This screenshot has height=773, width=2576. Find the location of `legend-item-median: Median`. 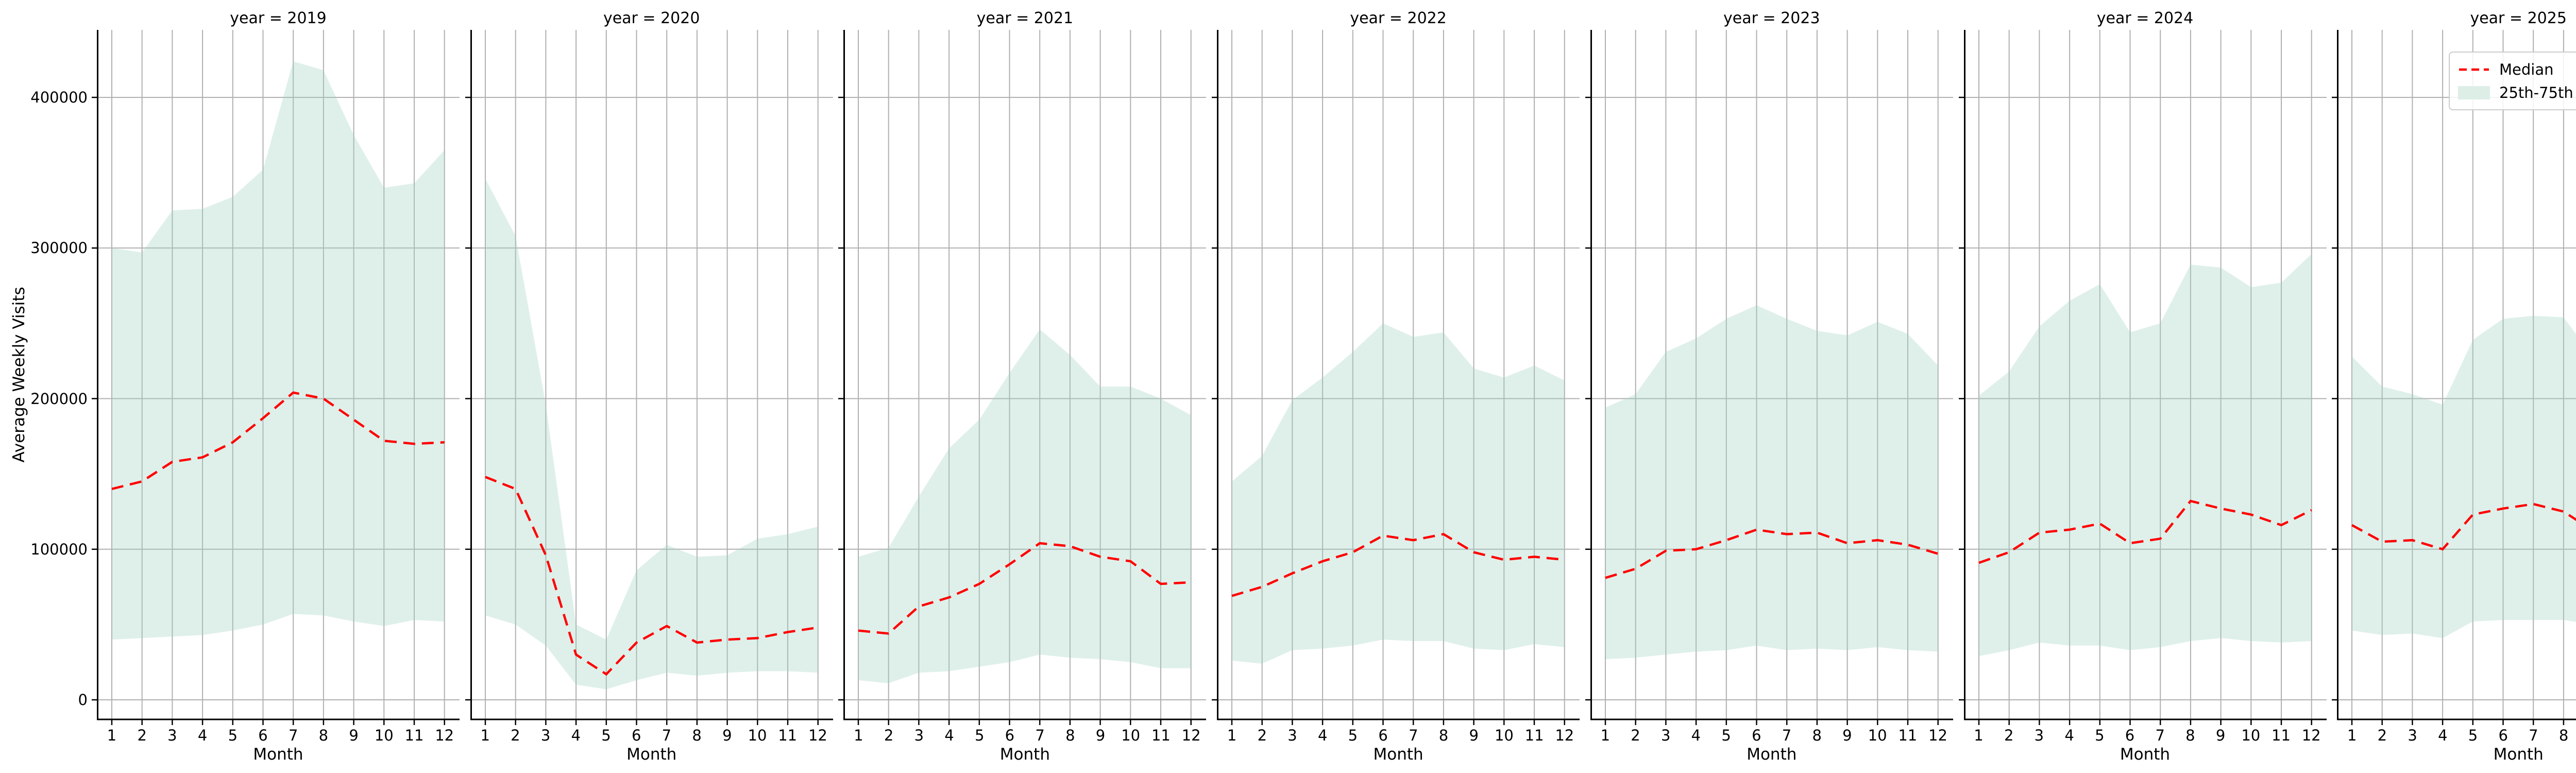

legend-item-median: Median is located at coordinates (2517, 69).